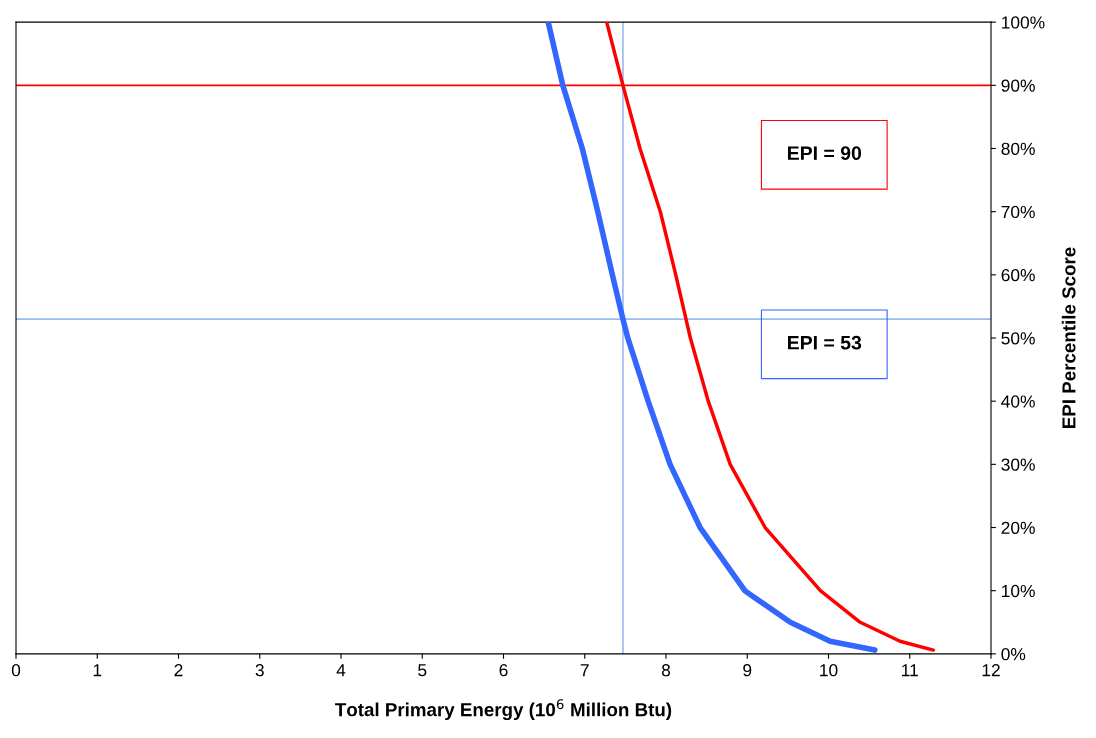  I want to click on x-tick-label: 12, so click(991, 670).